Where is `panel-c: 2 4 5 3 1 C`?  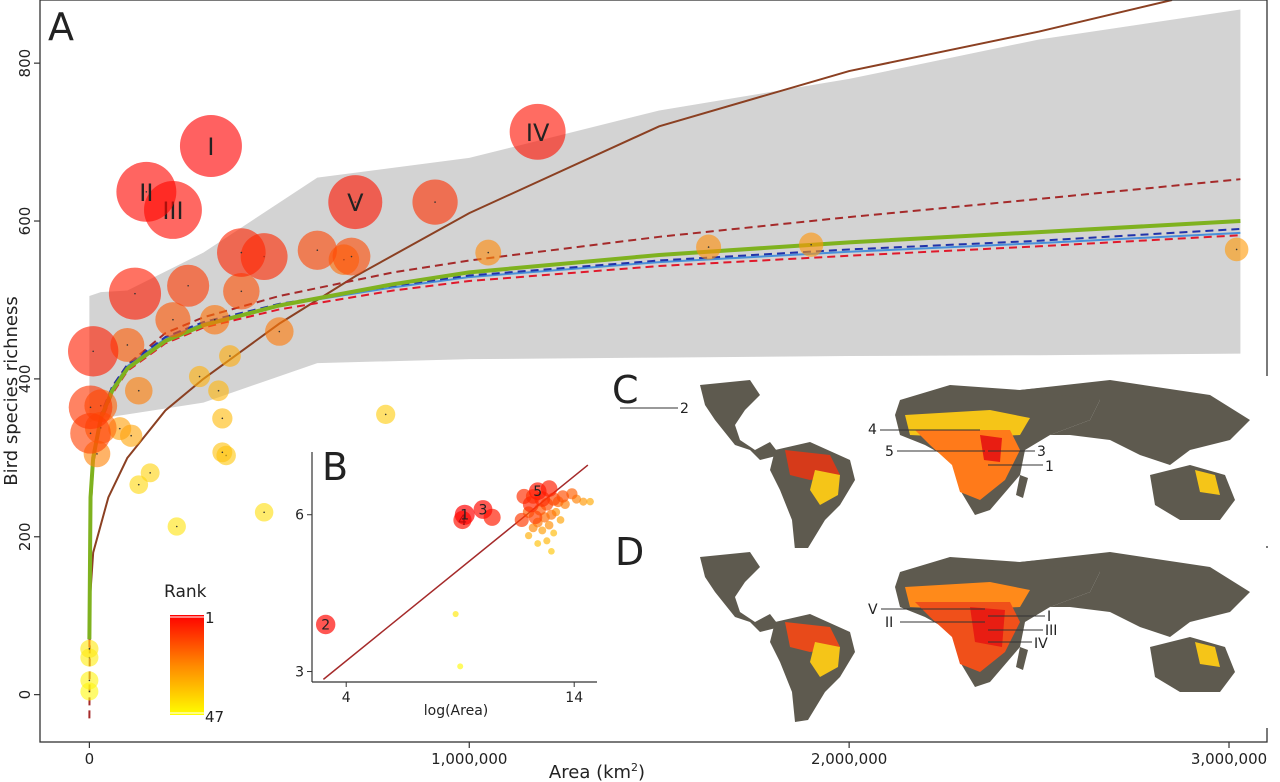
panel-c: 2 4 5 3 1 C is located at coordinates (940, 459).